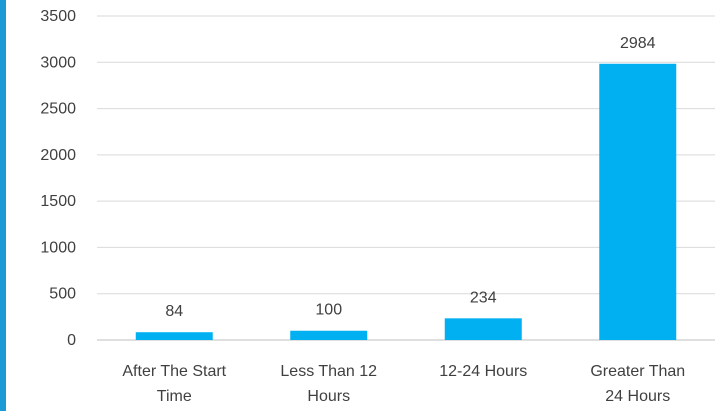  I want to click on x-tick-label: After The Start Time, so click(174, 384).